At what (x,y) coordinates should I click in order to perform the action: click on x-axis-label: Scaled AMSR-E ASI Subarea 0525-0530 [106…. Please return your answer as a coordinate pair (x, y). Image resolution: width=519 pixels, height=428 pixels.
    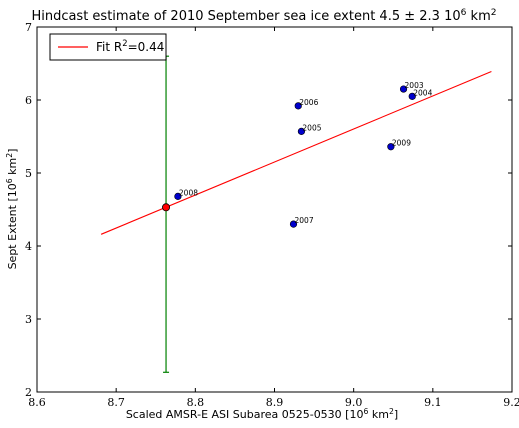
    Looking at the image, I should click on (262, 414).